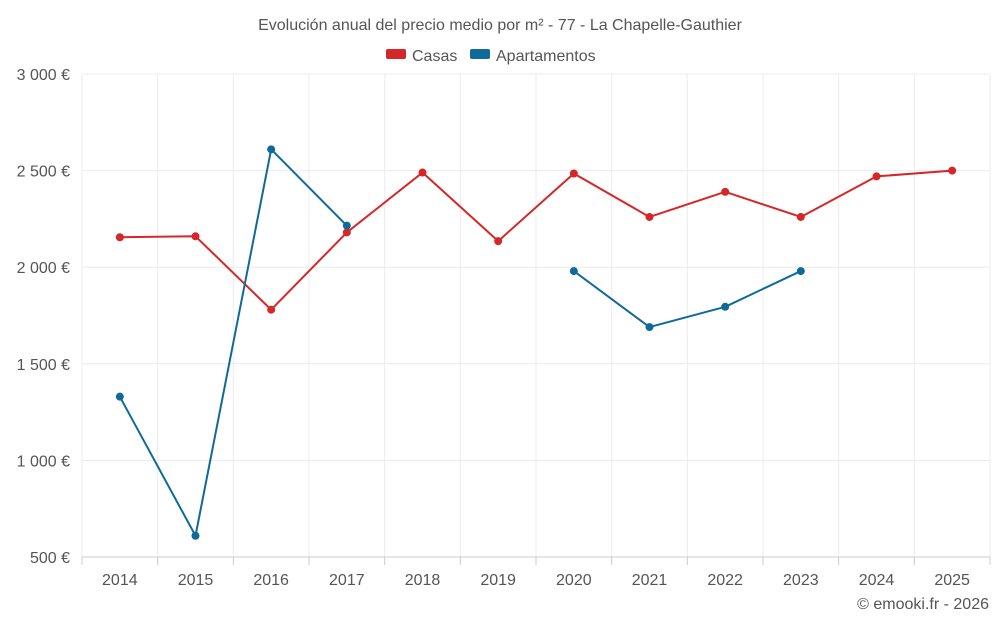 The height and width of the screenshot is (625, 1000). Describe the element at coordinates (649, 216) in the screenshot. I see `data-point-casas-2021` at that location.